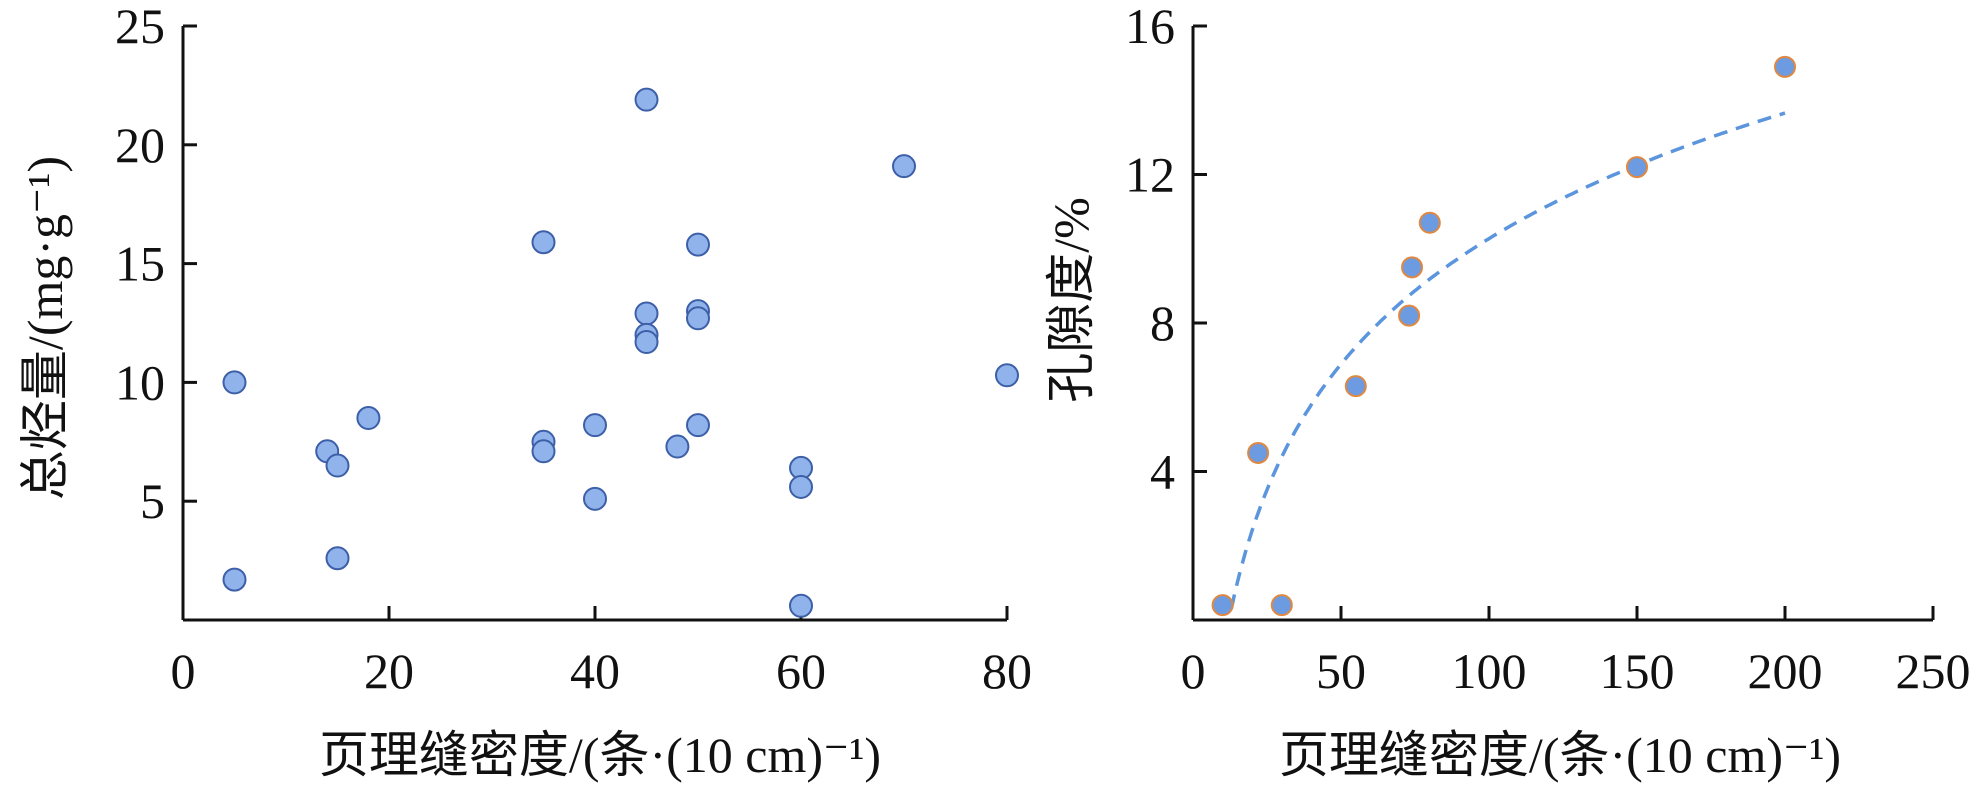  What do you see at coordinates (140, 27) in the screenshot?
I see `y-tick-label: 25` at bounding box center [140, 27].